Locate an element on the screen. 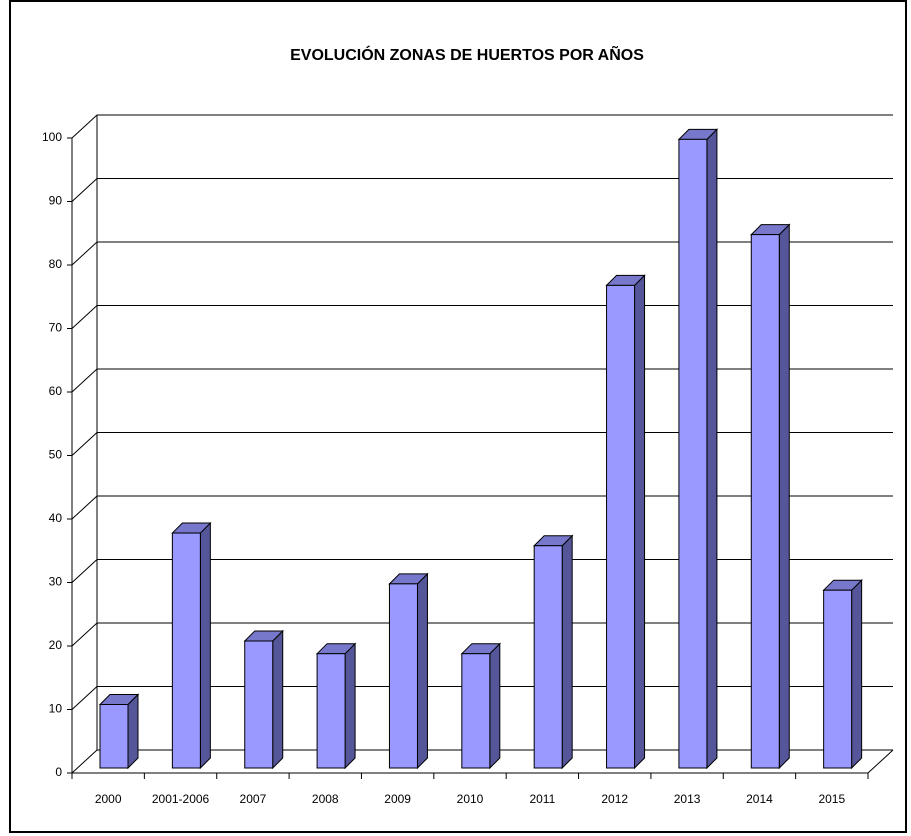  y-tick-label: 30 is located at coordinates (56, 582).